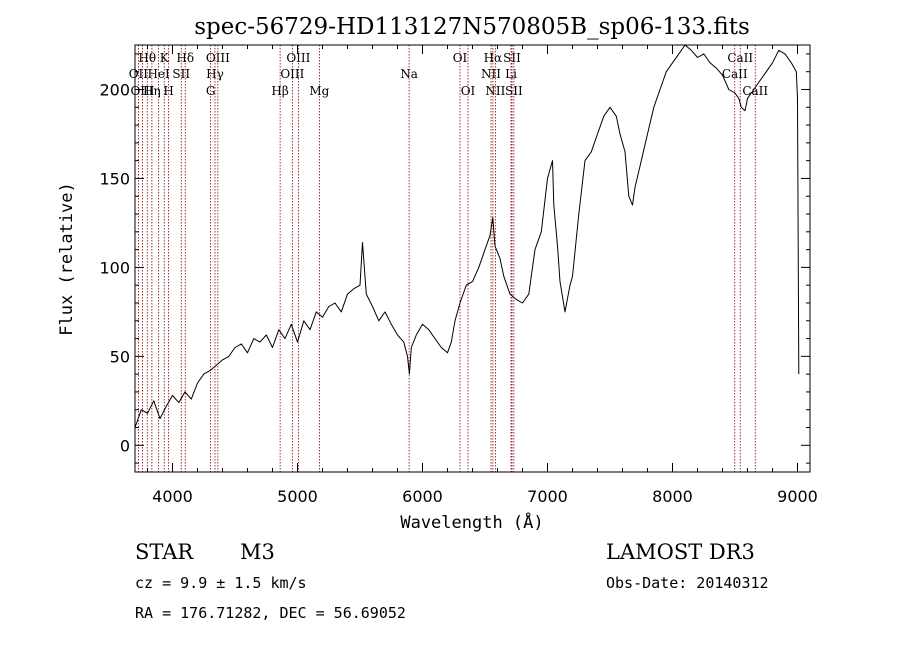 The height and width of the screenshot is (649, 900). What do you see at coordinates (168, 91) in the screenshot?
I see `line-label: H` at bounding box center [168, 91].